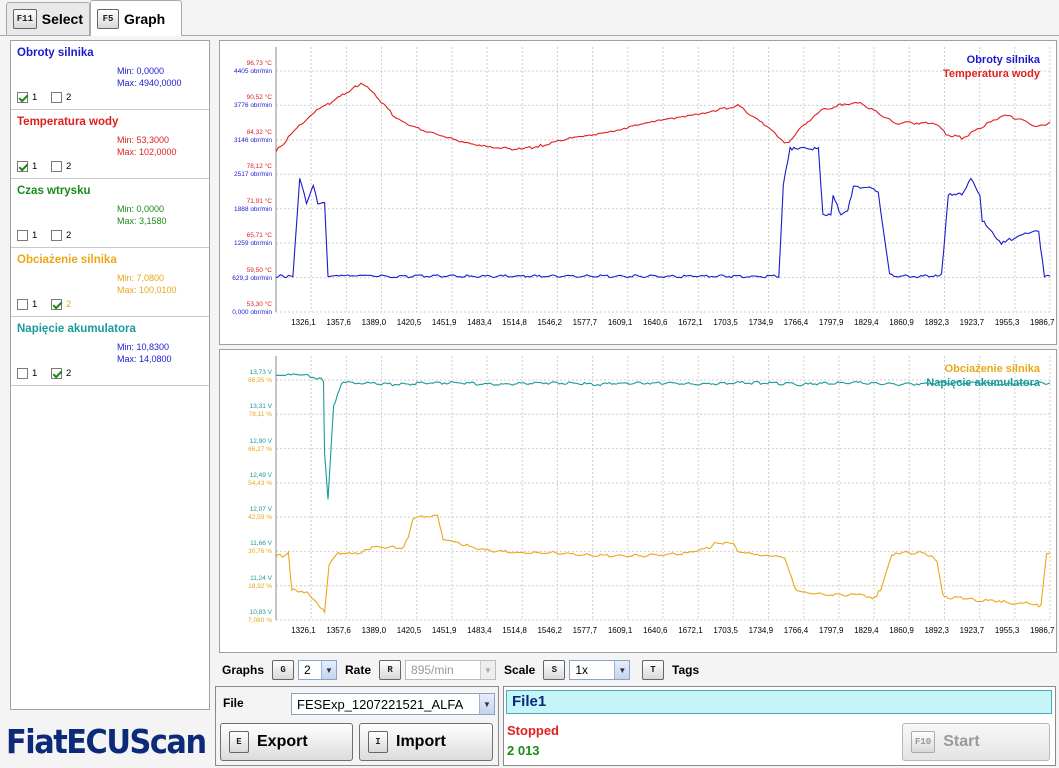  What do you see at coordinates (252, 312) in the screenshot?
I see `y-tick-label: 0,000 obr/min` at bounding box center [252, 312].